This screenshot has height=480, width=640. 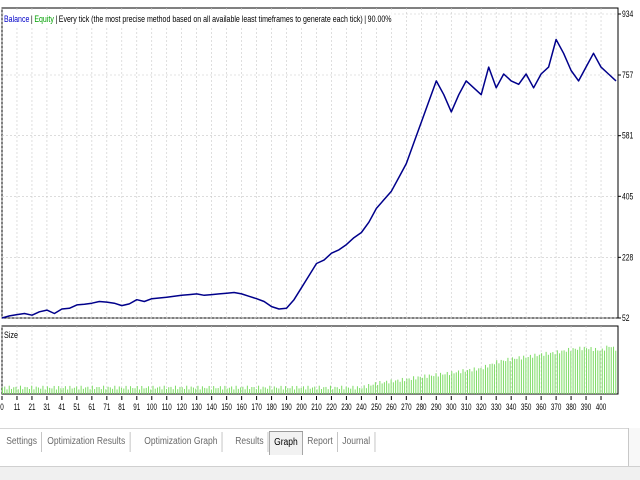 What do you see at coordinates (628, 136) in the screenshot?
I see `y-tick-label: 581` at bounding box center [628, 136].